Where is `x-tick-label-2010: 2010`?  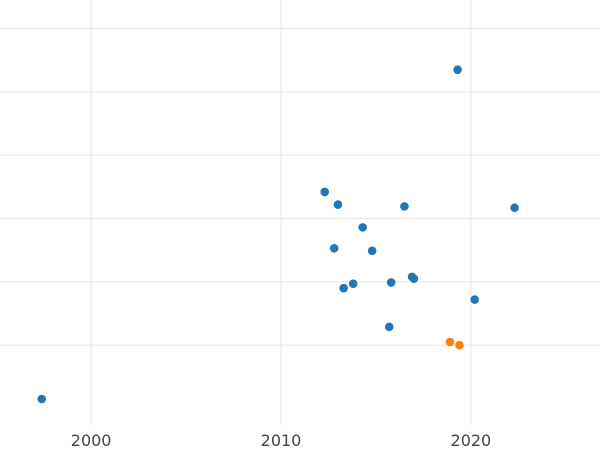
x-tick-label-2010: 2010 is located at coordinates (281, 440).